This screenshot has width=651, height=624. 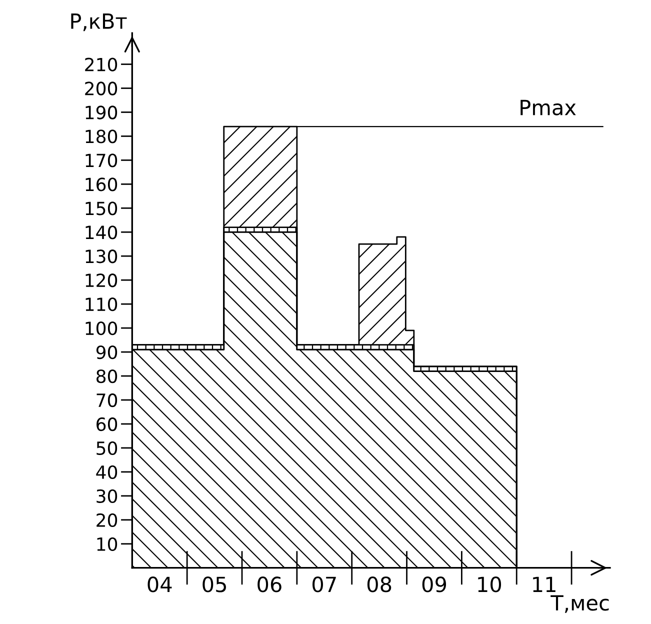 What do you see at coordinates (379, 584) in the screenshot?
I see `x-tick-label: 08` at bounding box center [379, 584].